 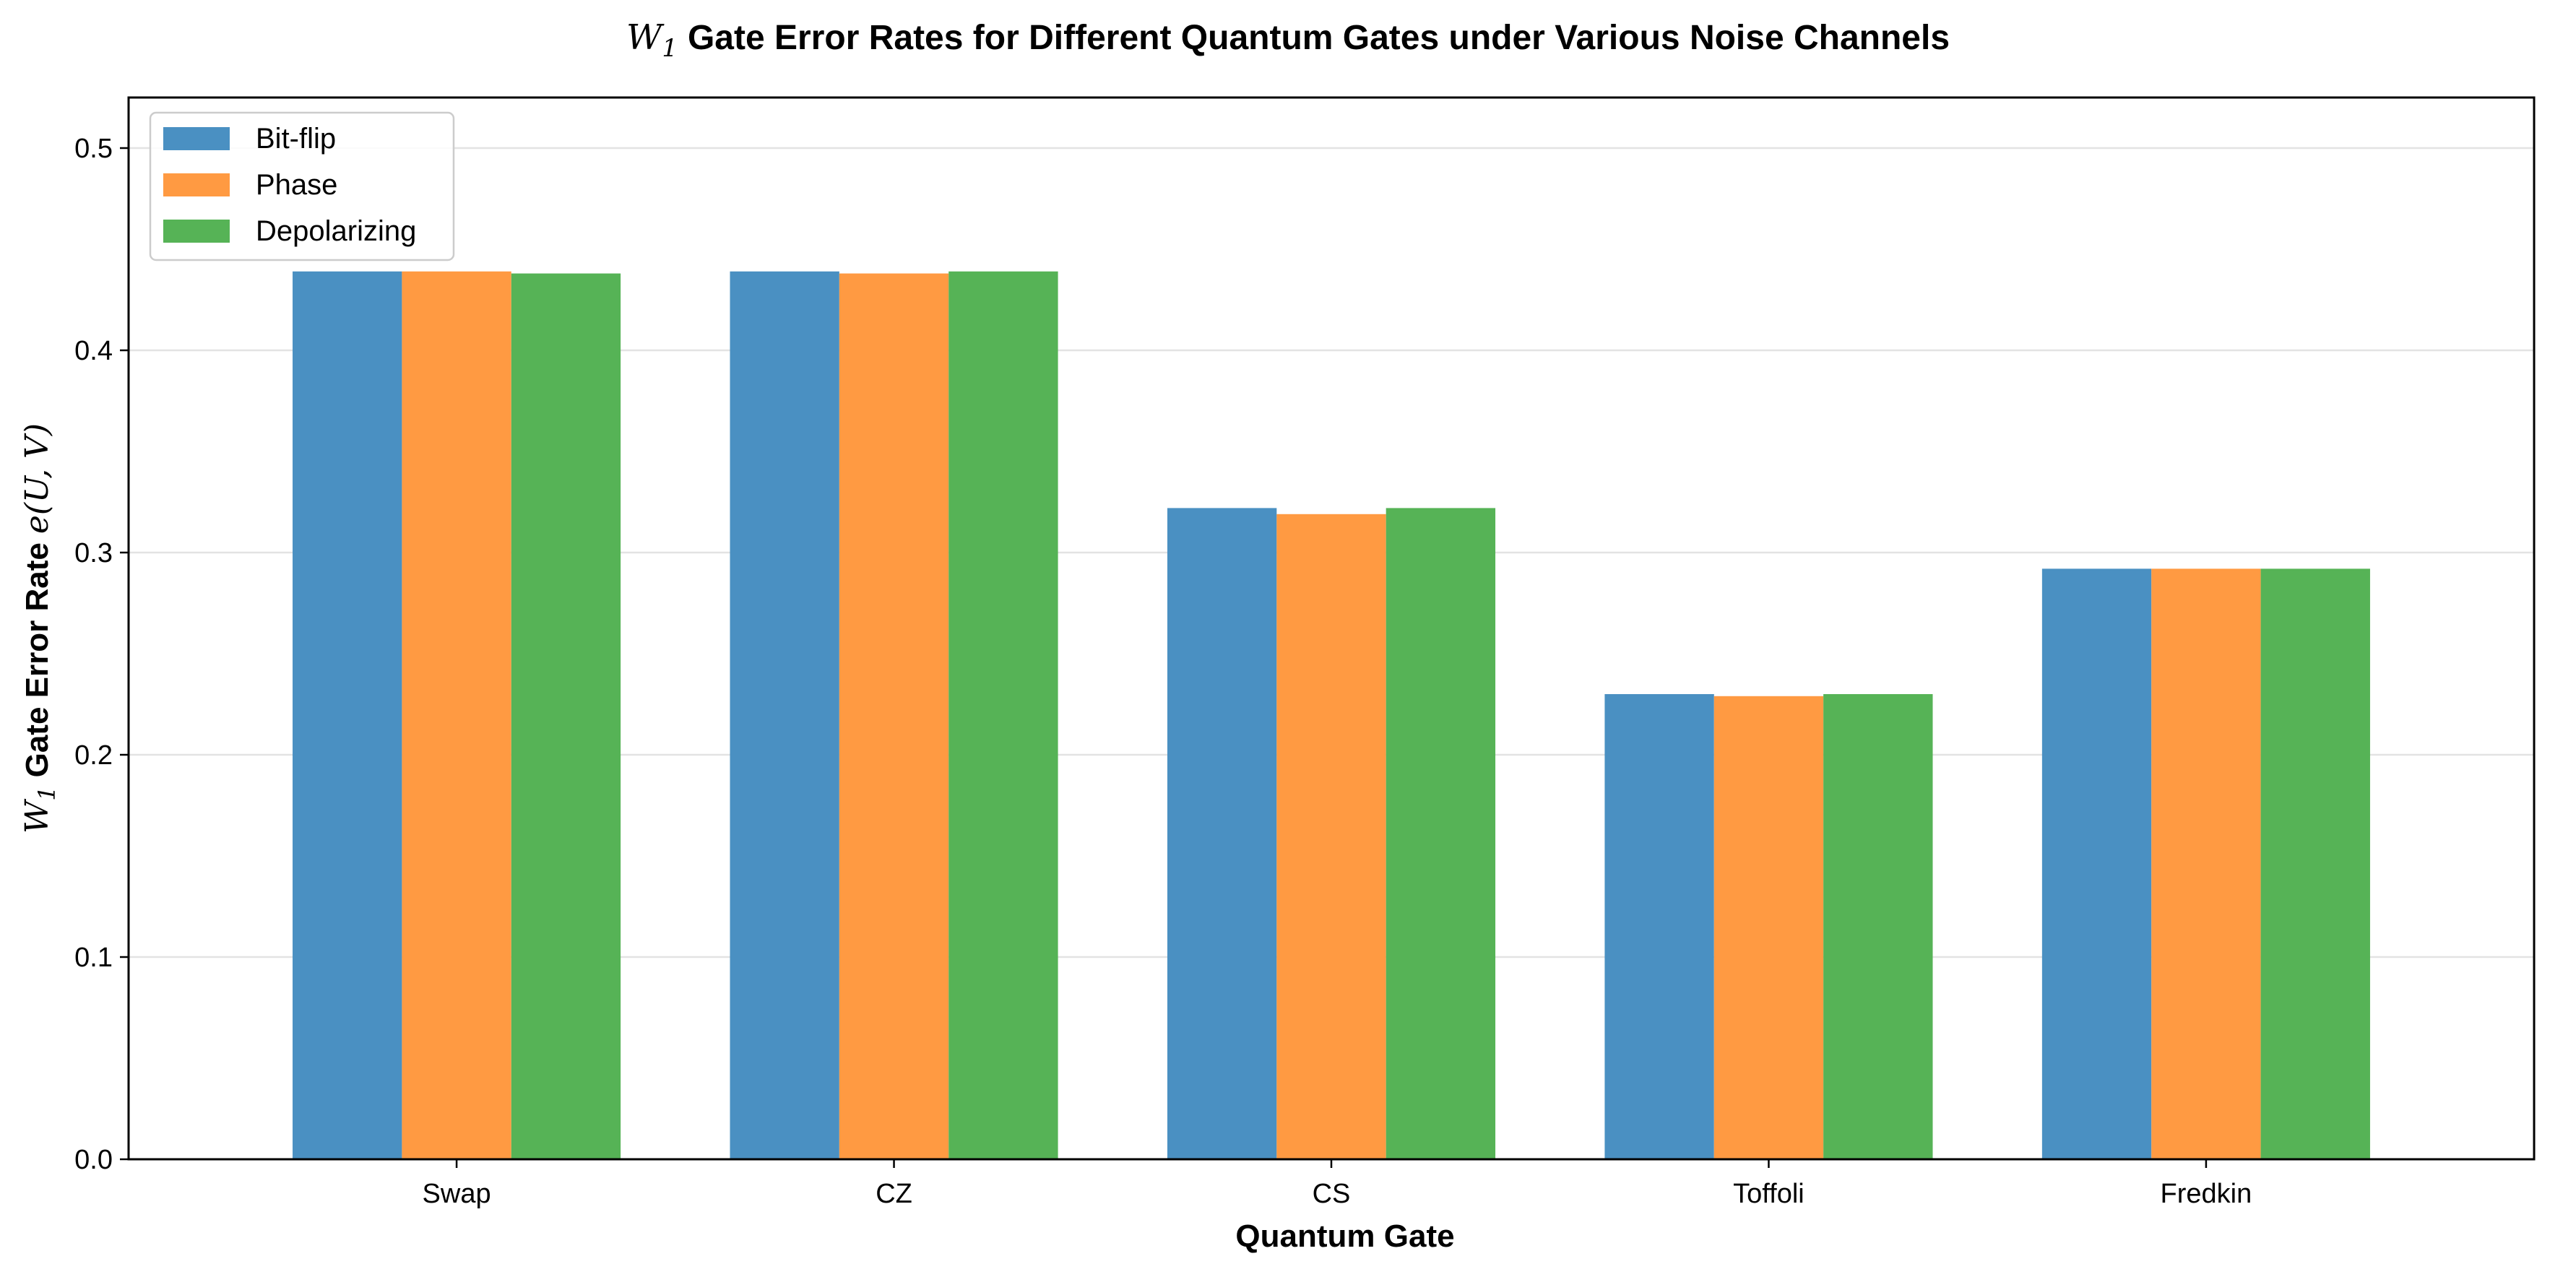 What do you see at coordinates (38, 659) in the screenshot?
I see `y-label-text: Gate Error Rate` at bounding box center [38, 659].